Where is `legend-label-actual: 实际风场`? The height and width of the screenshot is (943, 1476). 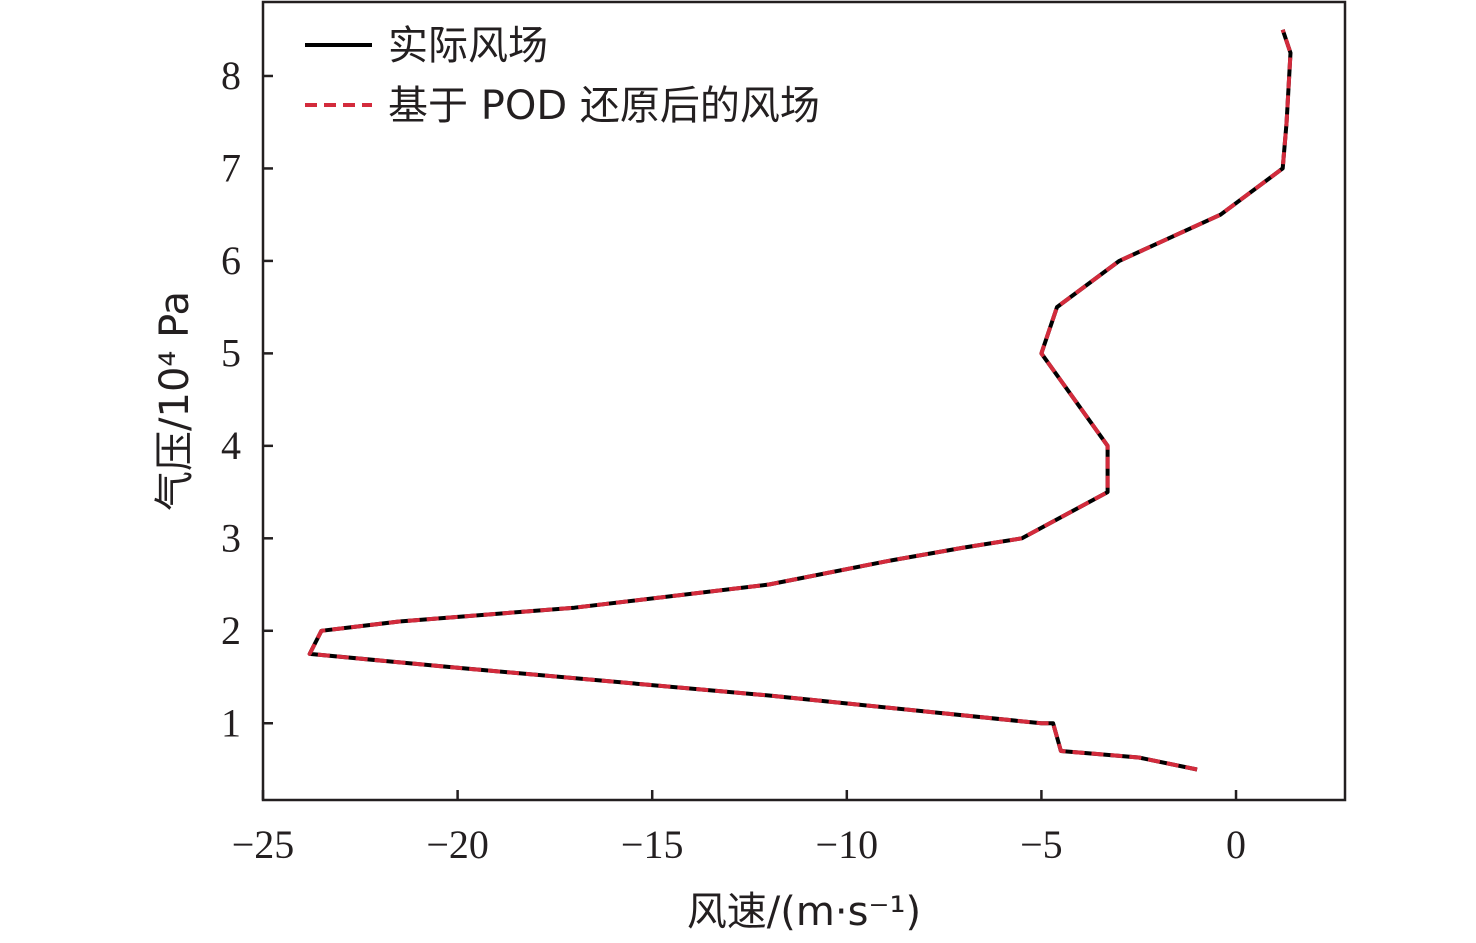
legend-label-actual: 实际风场 is located at coordinates (468, 46).